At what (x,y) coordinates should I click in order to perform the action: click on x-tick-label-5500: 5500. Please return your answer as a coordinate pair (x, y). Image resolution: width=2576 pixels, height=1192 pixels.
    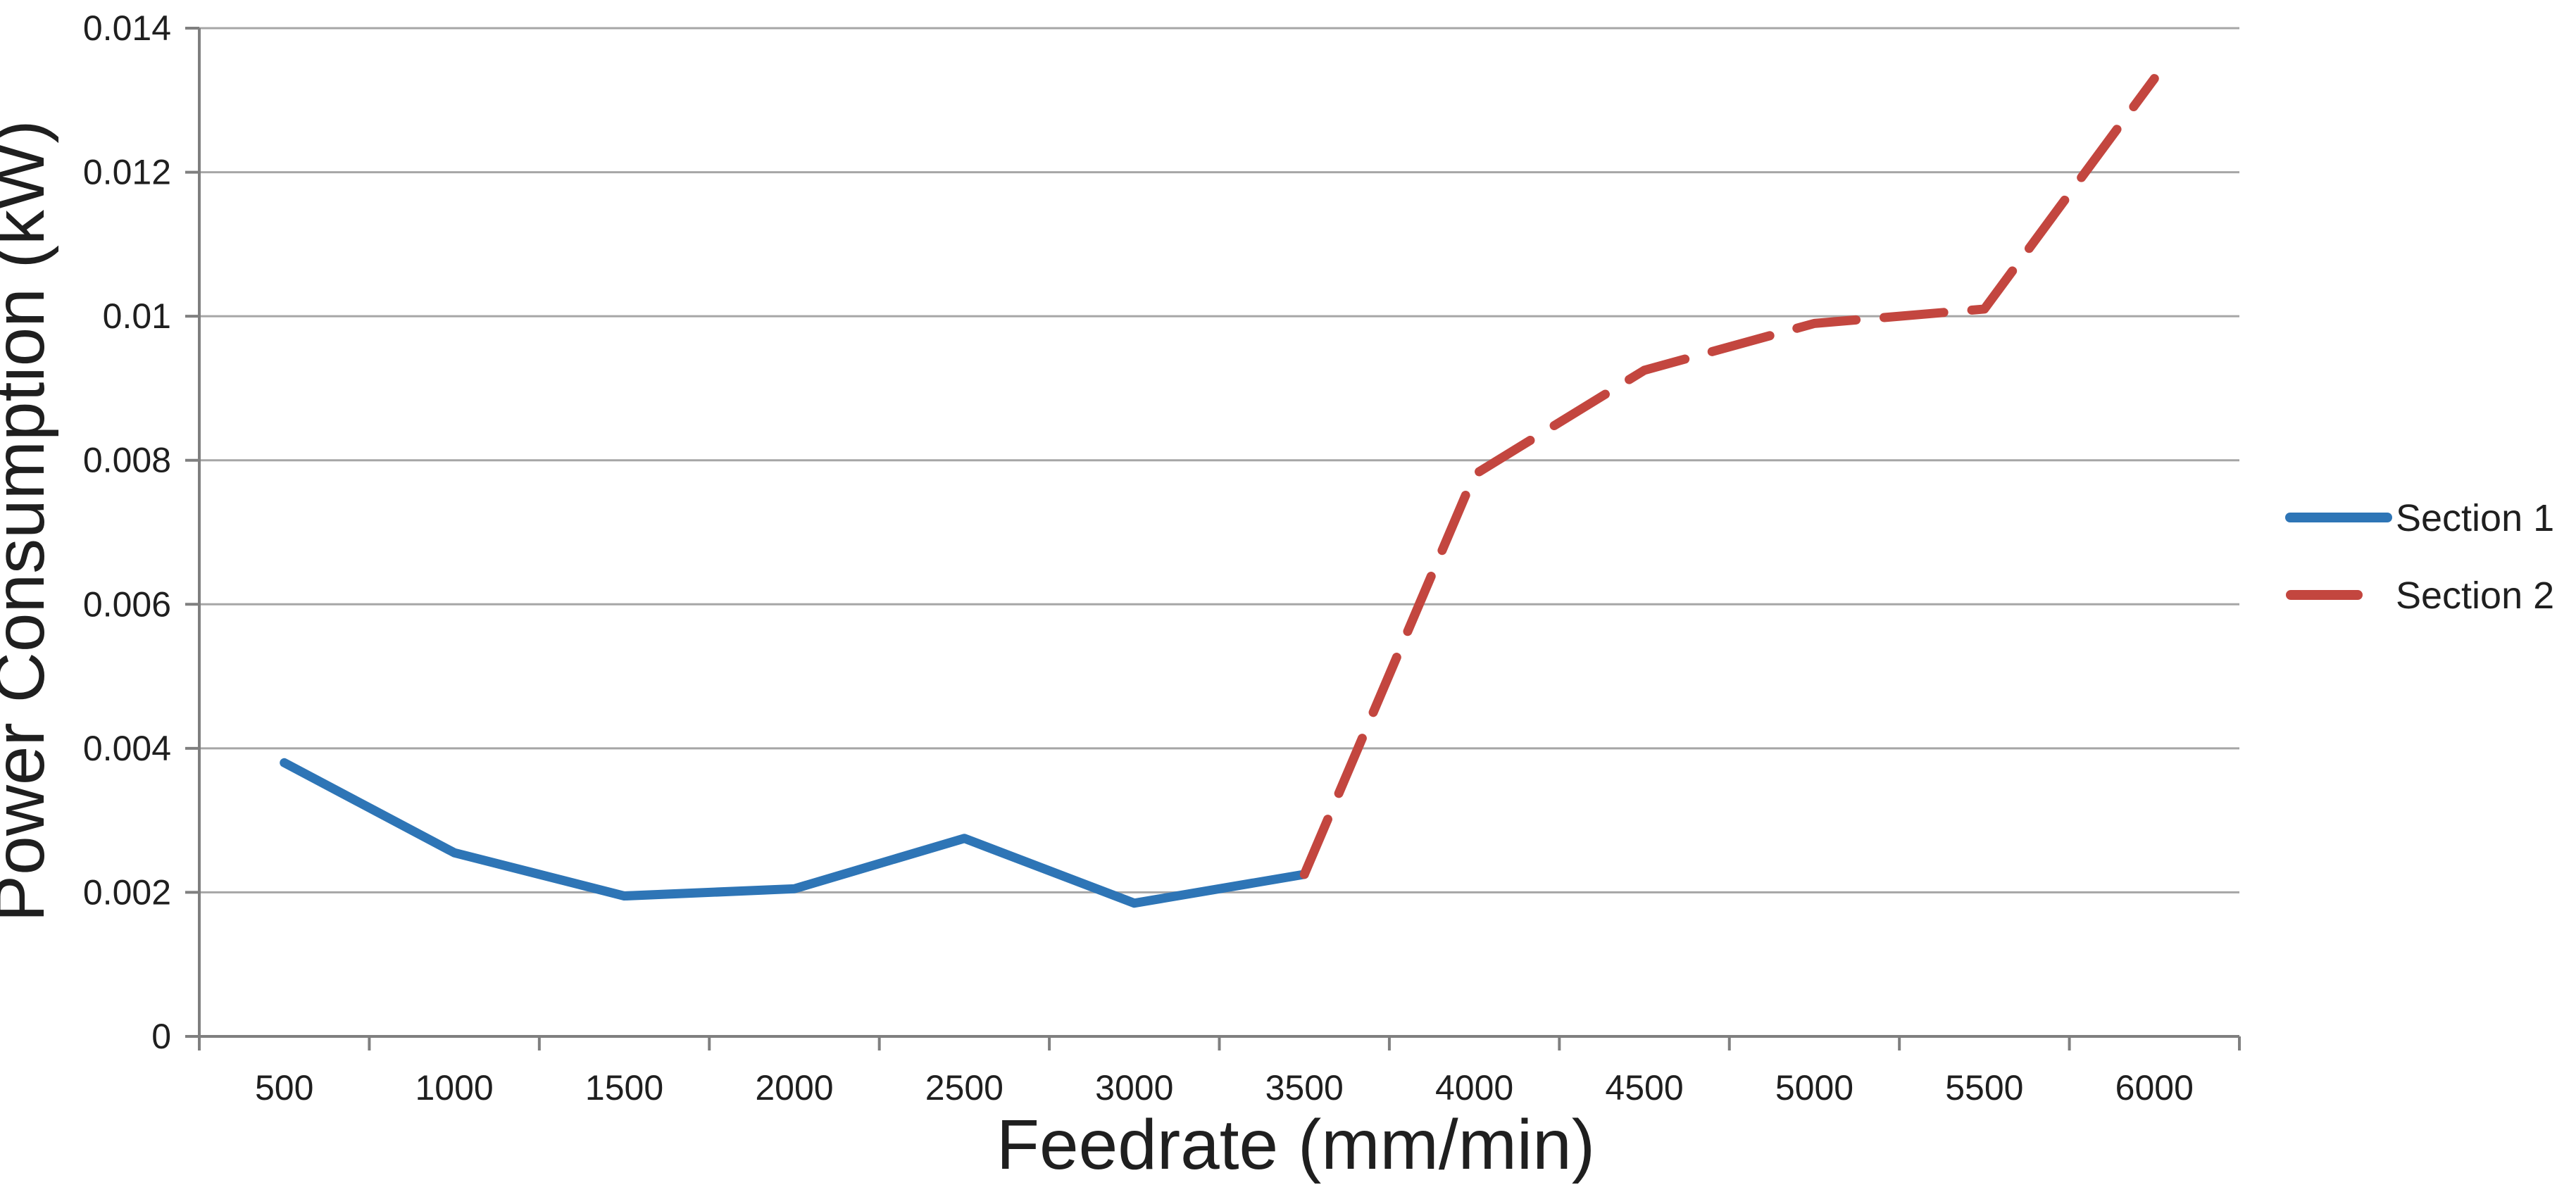
    Looking at the image, I should click on (1984, 1088).